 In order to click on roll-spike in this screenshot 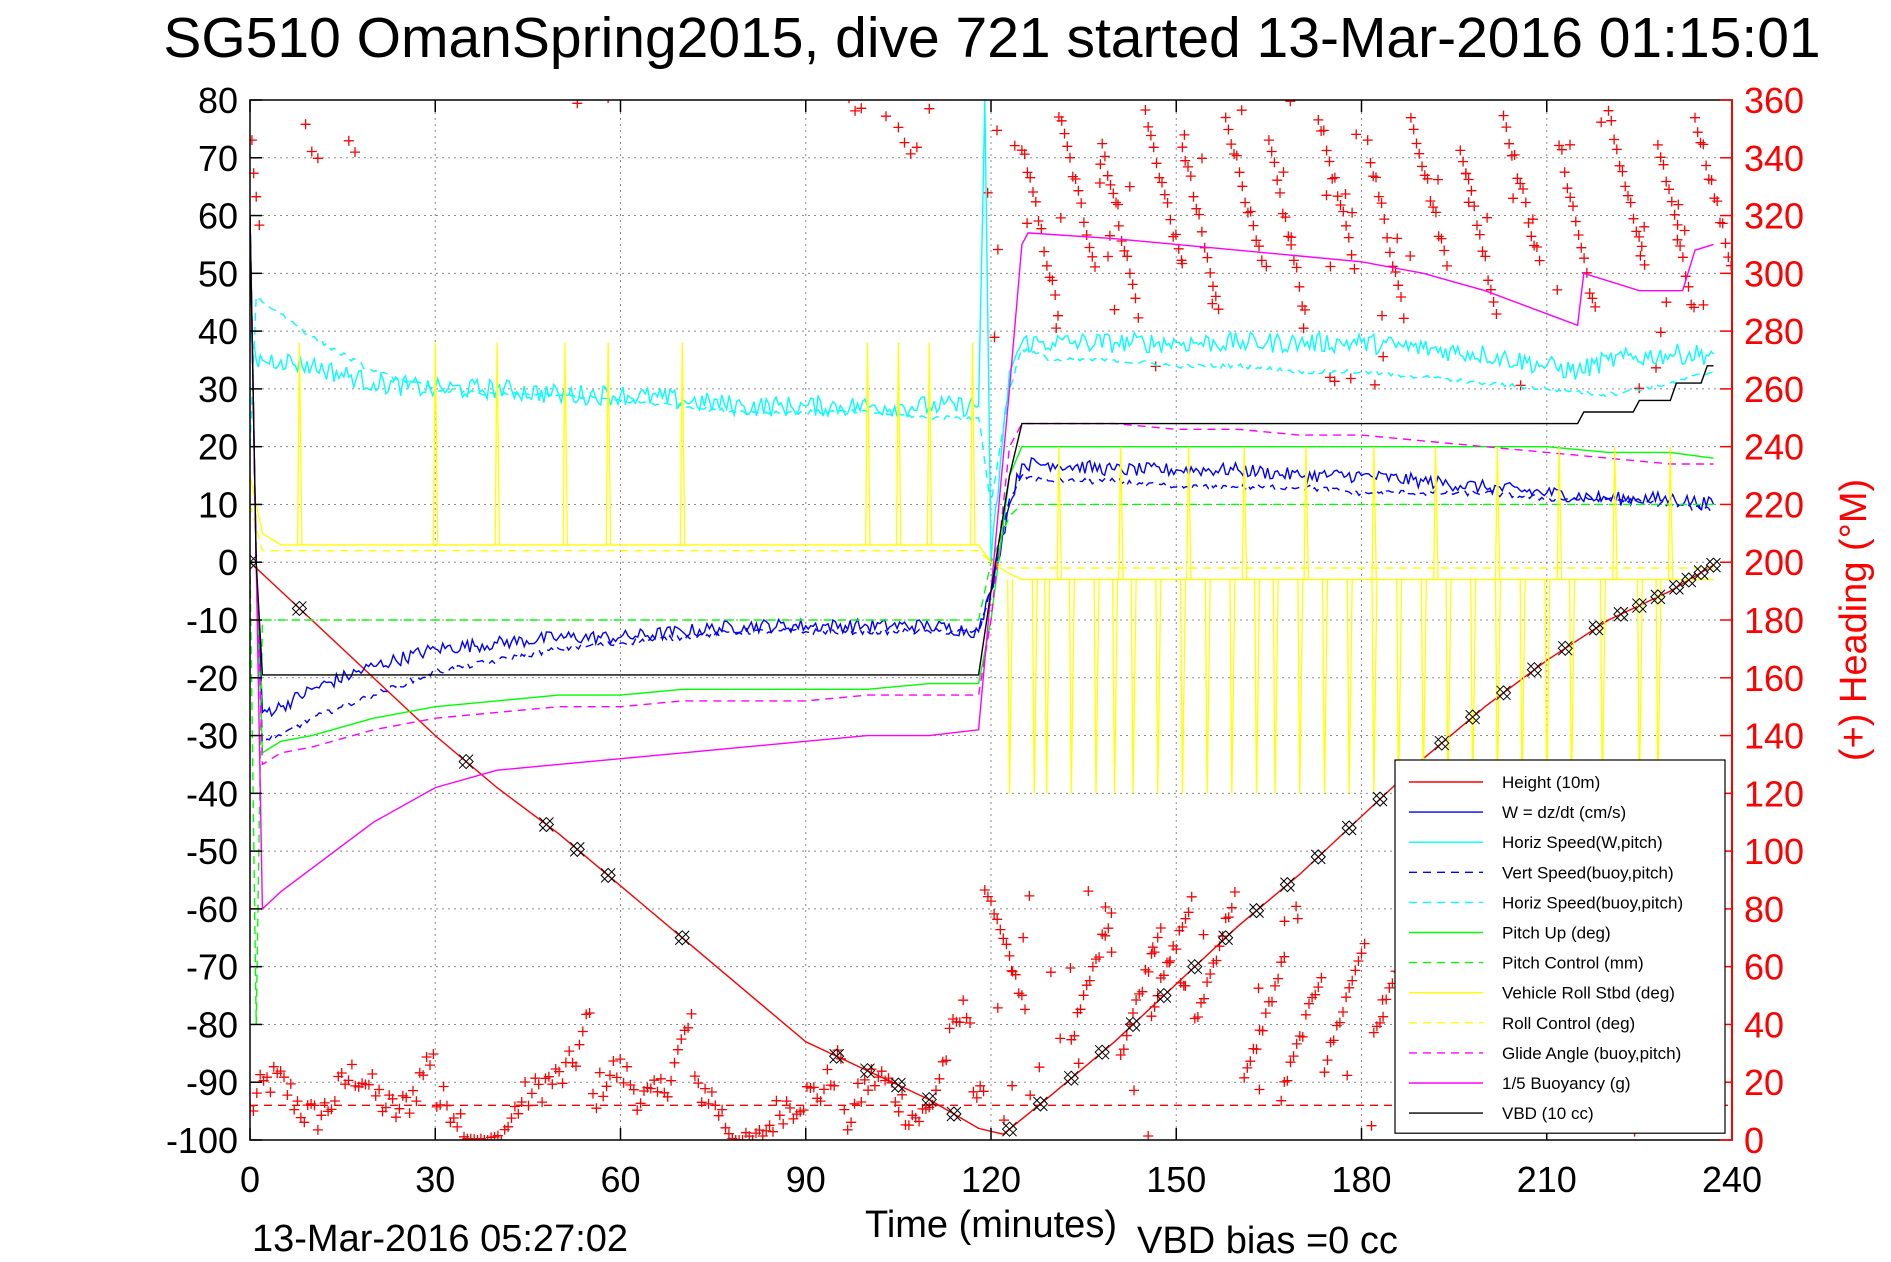, I will do `click(1047, 686)`.